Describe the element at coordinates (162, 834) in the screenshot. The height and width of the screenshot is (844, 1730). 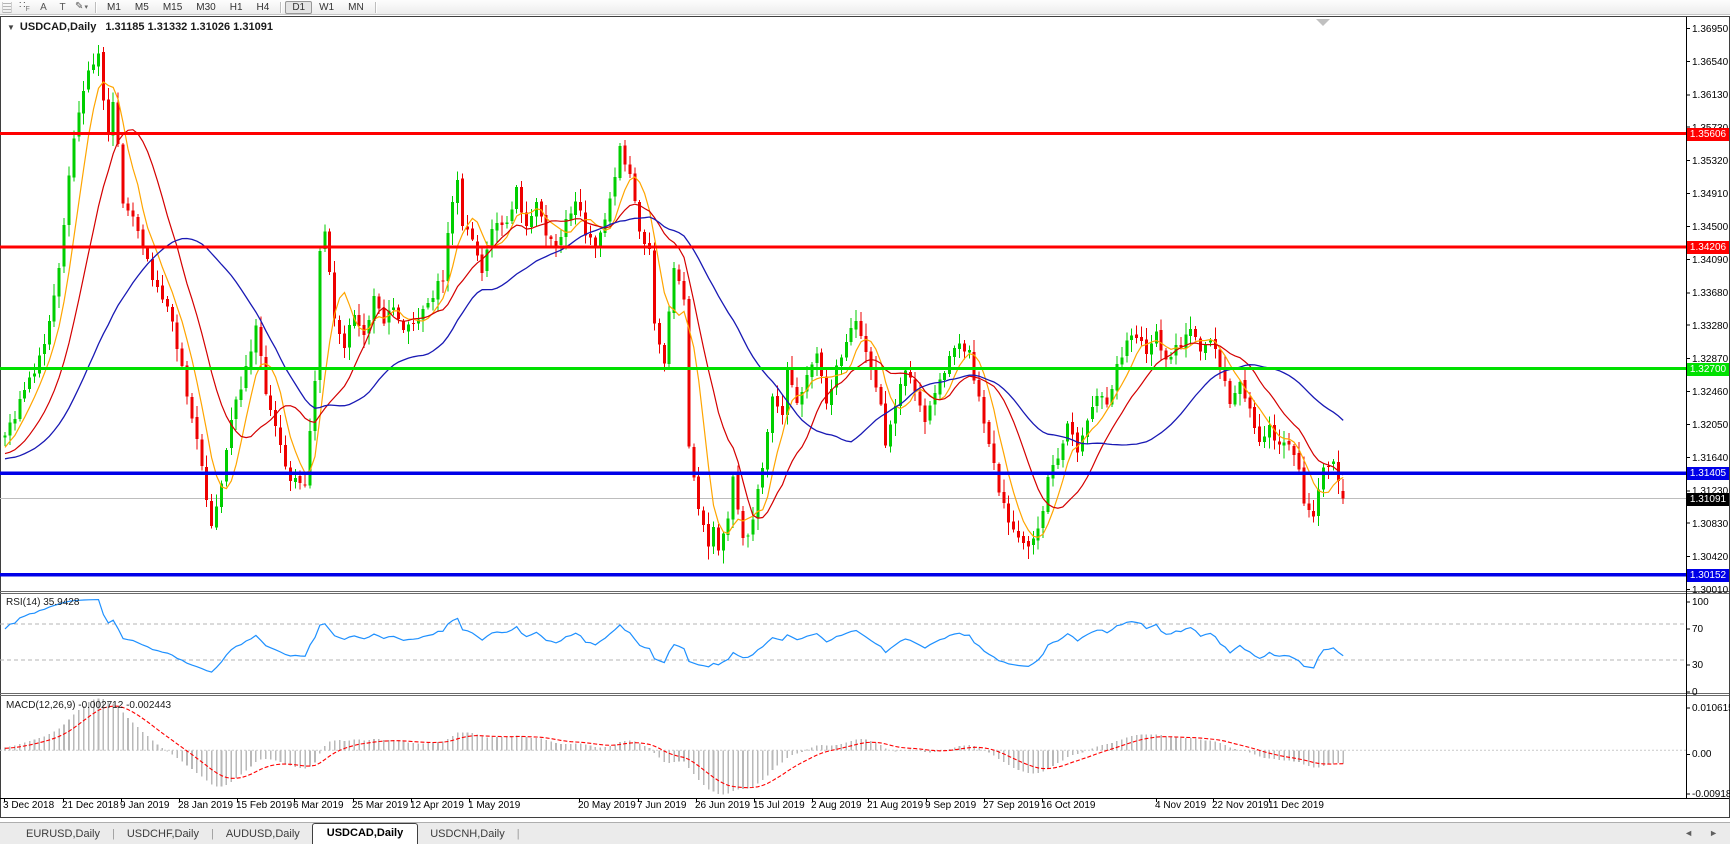
I see `tab-usdchf: USDCHF,Daily` at that location.